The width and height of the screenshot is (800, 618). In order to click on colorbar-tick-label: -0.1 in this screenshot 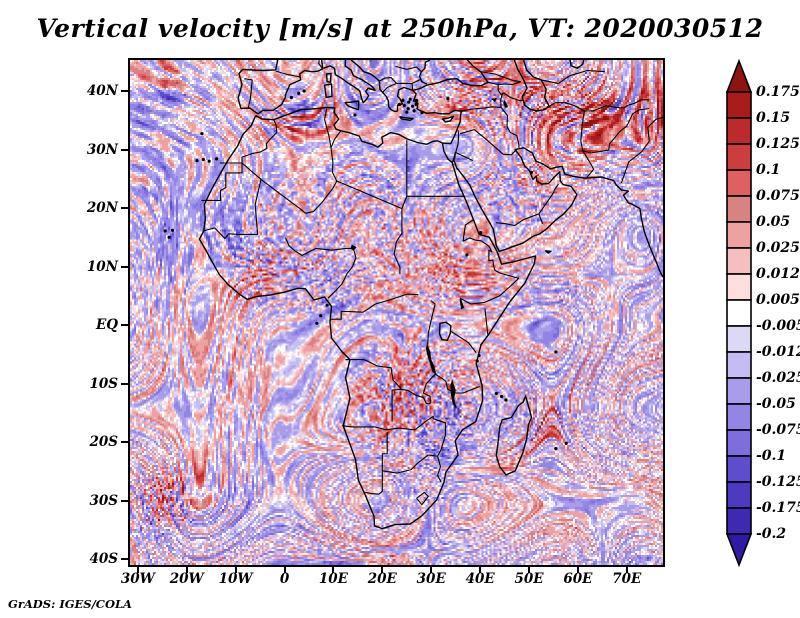, I will do `click(771, 456)`.